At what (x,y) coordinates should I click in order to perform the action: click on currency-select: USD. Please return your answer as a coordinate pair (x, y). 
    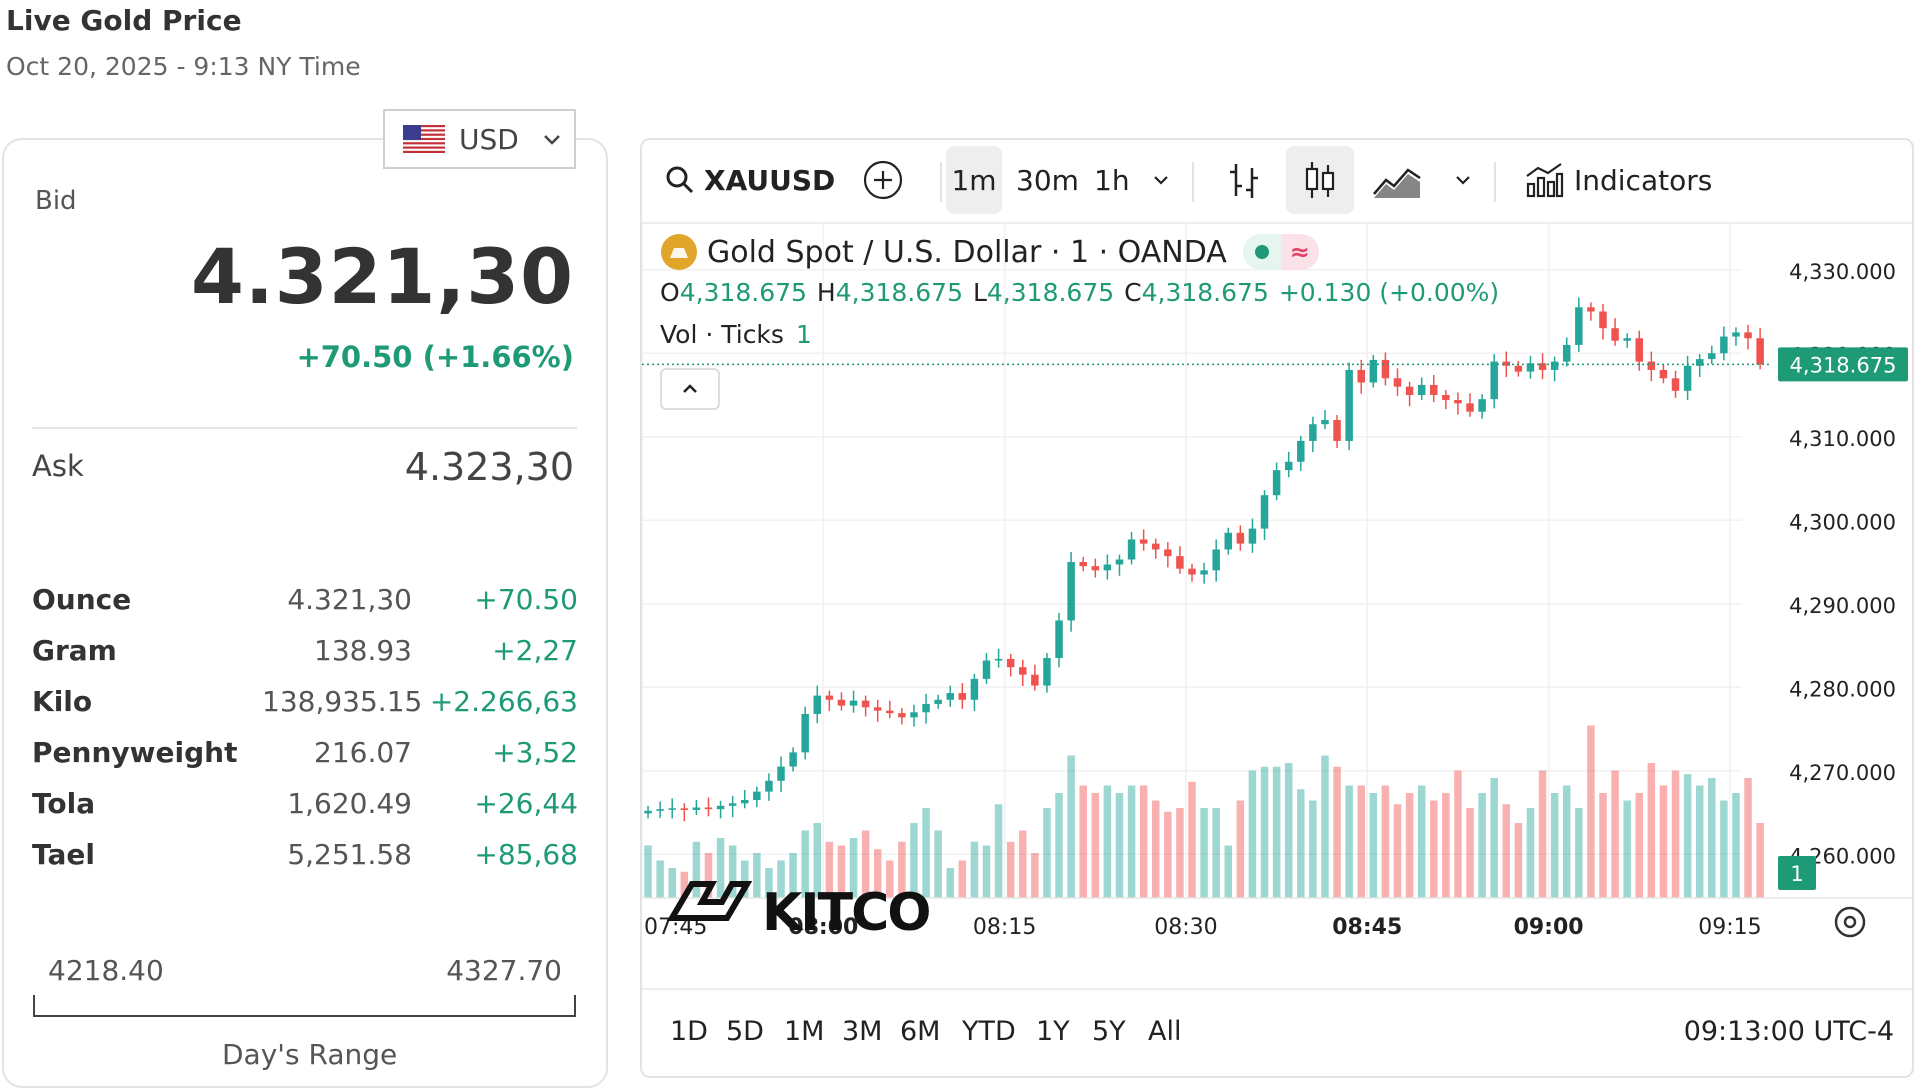
    Looking at the image, I should click on (479, 139).